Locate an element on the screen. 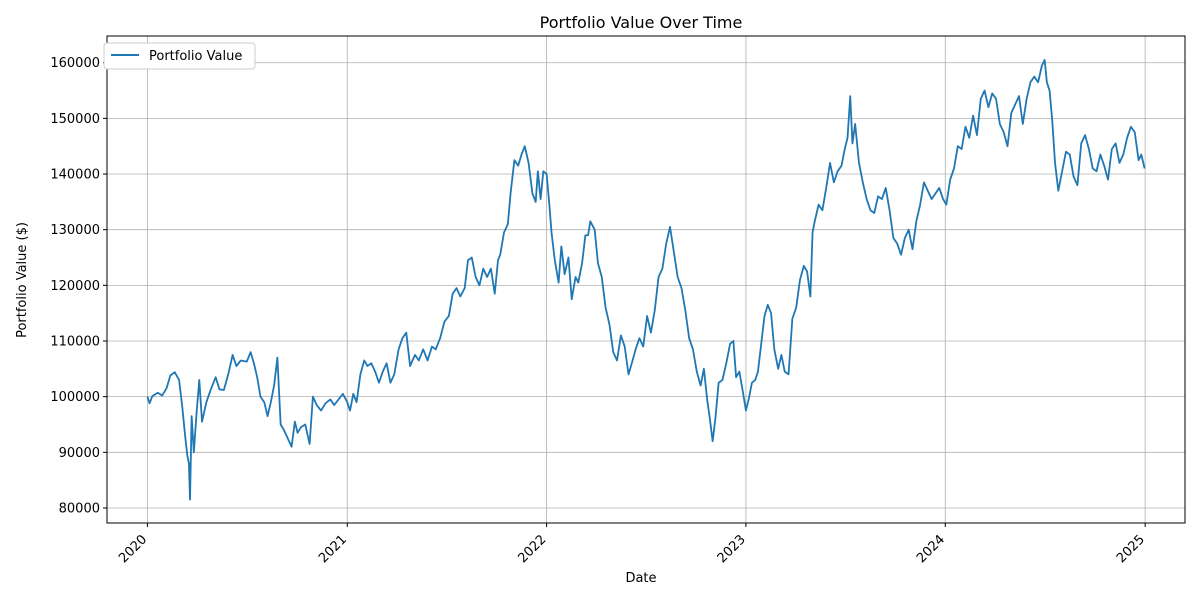 This screenshot has width=1200, height=604. legend-label: Portfolio Value is located at coordinates (195, 56).